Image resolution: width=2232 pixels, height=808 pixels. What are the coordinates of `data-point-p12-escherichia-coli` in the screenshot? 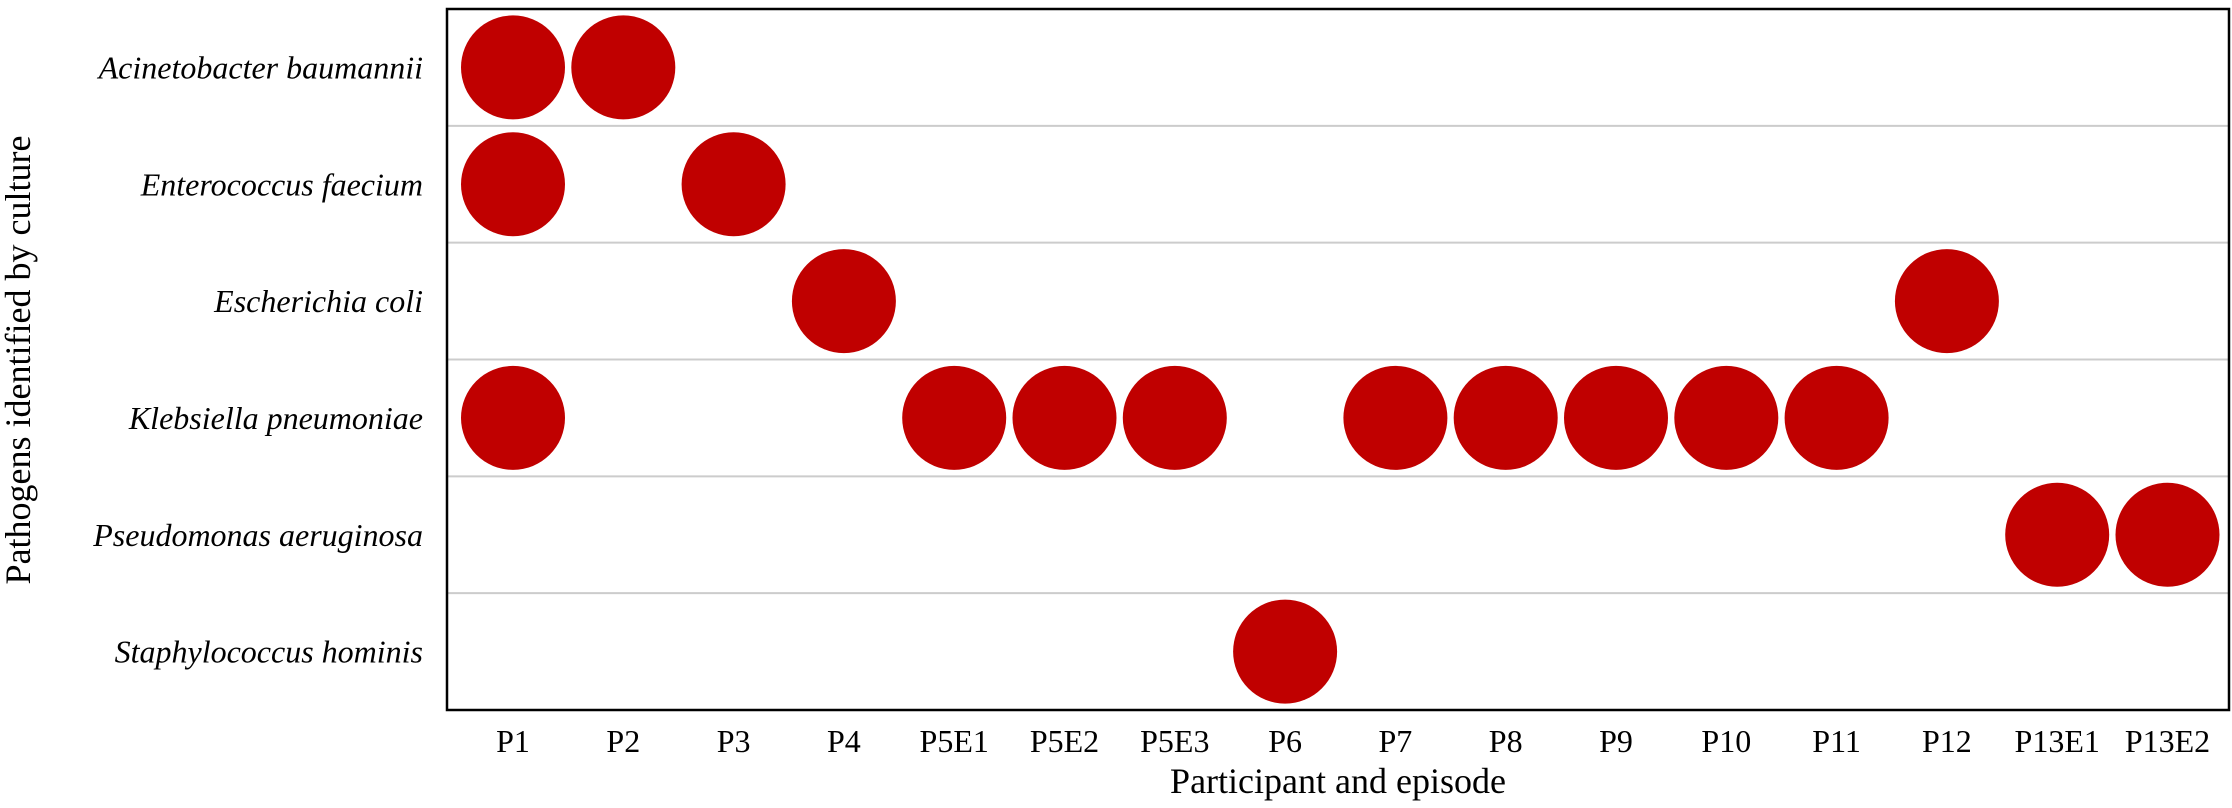 It's located at (1946, 301).